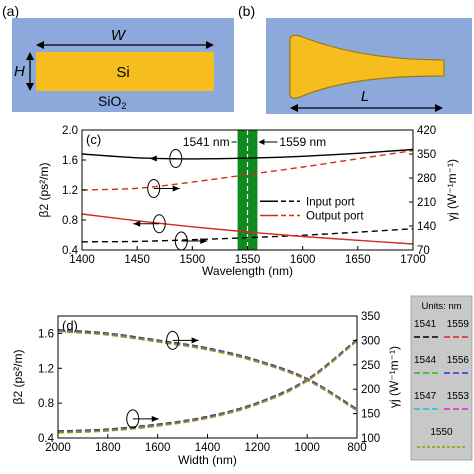 This screenshot has height=474, width=474. Describe the element at coordinates (370, 390) in the screenshot. I see `y2-tick-label: 200` at that location.